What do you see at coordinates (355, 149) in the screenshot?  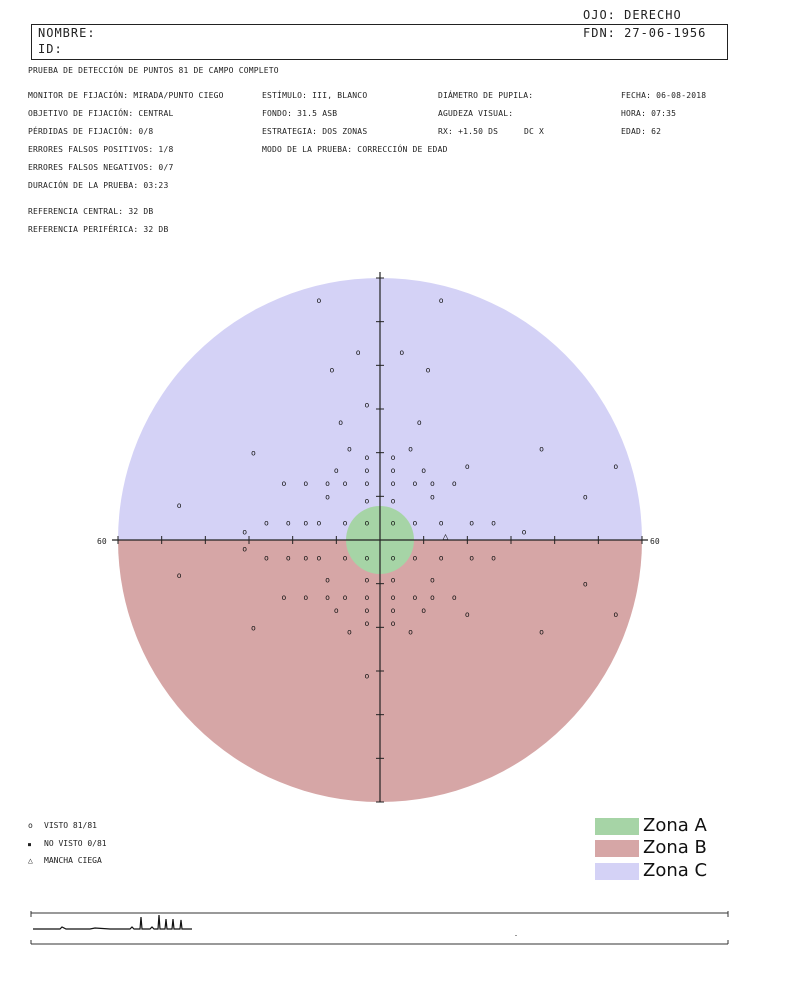 I see `test-mode: MODO DE LA PRUEBA: CORRECCIÓN DE EDAD` at bounding box center [355, 149].